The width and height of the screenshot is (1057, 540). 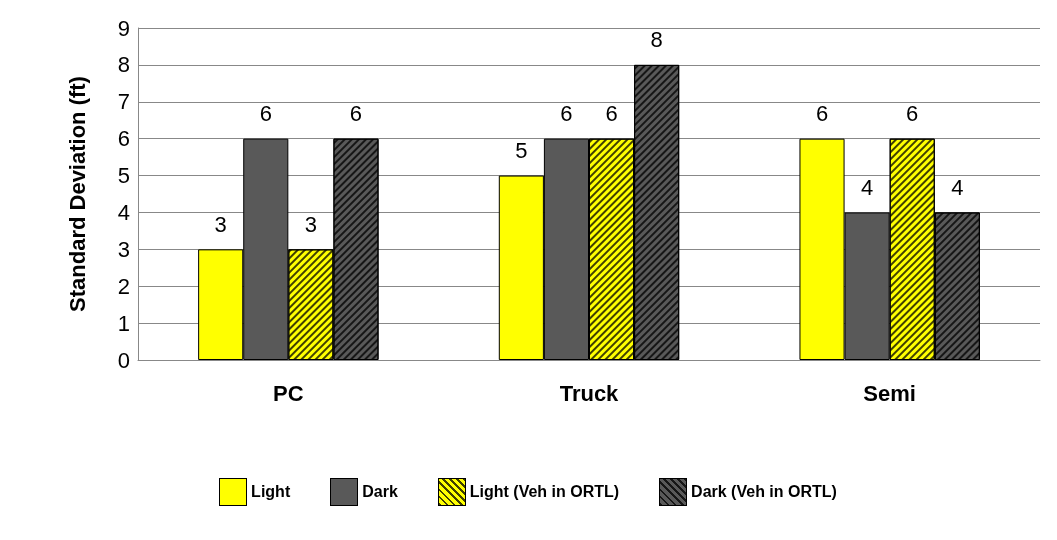 What do you see at coordinates (380, 492) in the screenshot?
I see `legend-label: Dark` at bounding box center [380, 492].